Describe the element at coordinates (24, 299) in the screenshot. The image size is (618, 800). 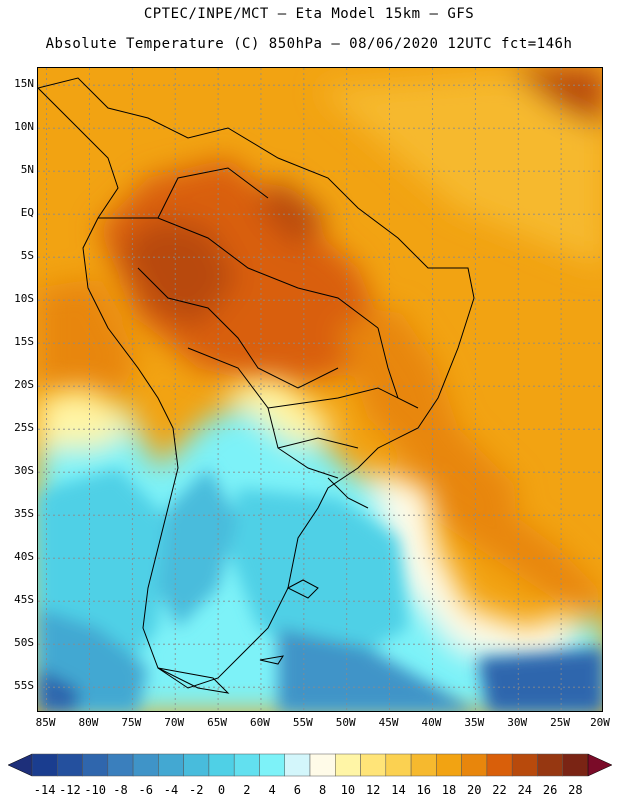
I see `lat-tick-label: 10S` at that location.